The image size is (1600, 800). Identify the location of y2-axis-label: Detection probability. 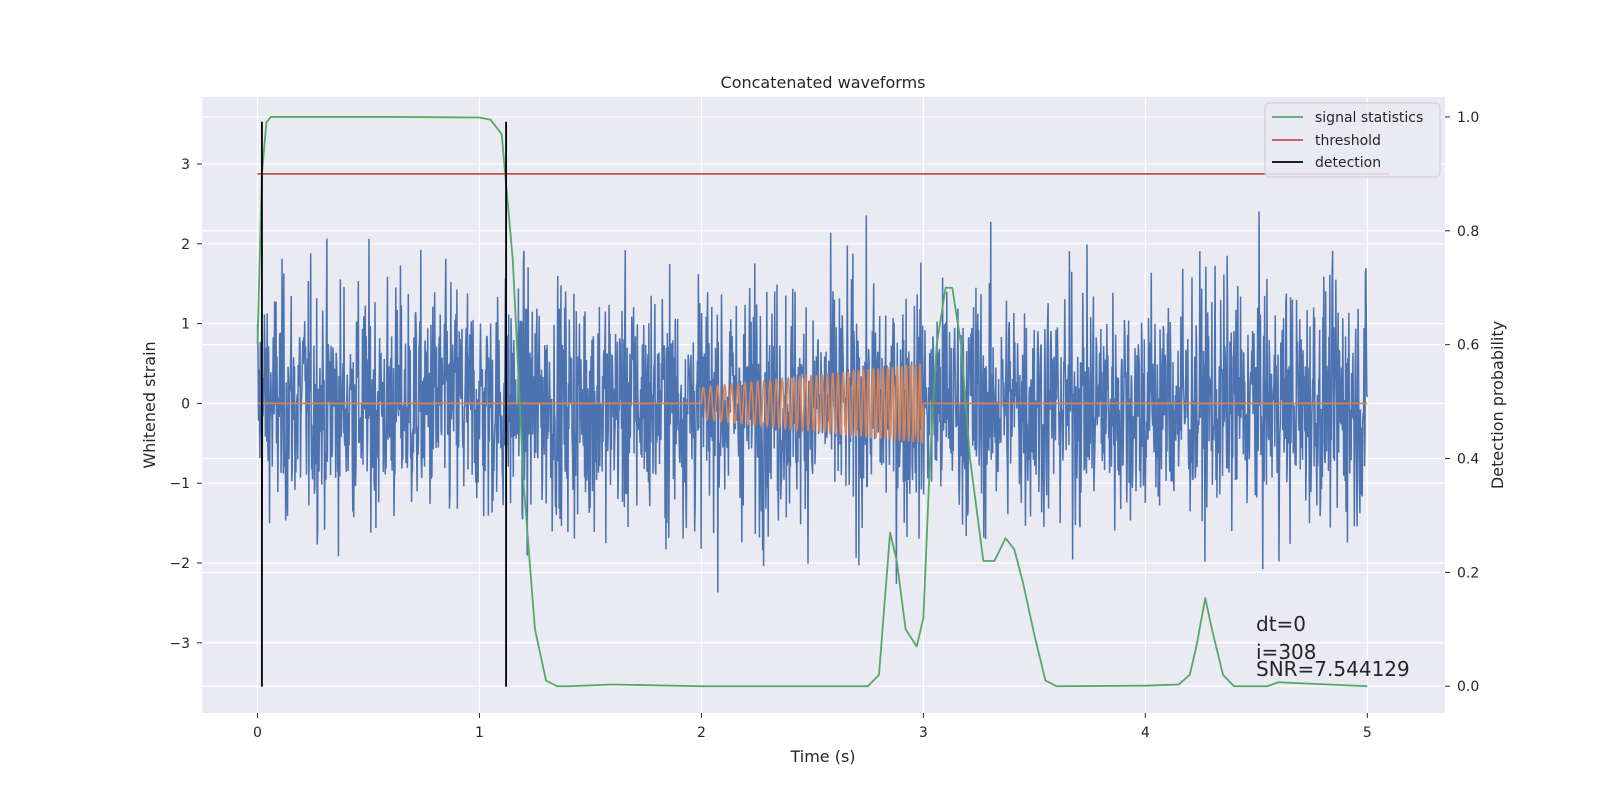
(1497, 405).